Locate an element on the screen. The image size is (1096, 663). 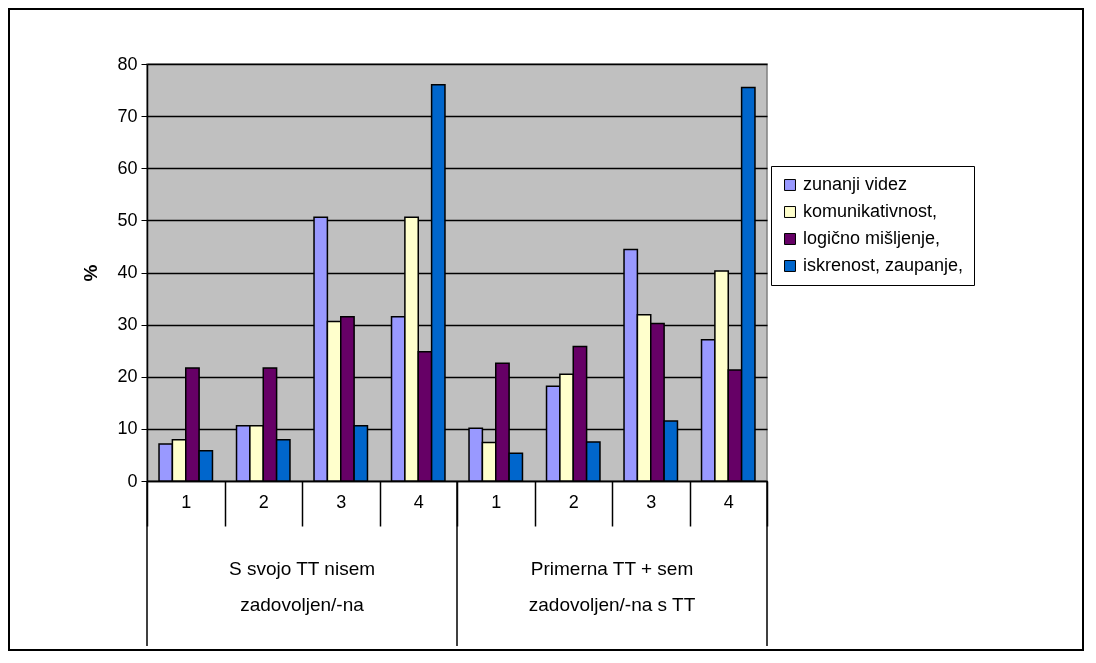
y-tick-label: 10 is located at coordinates (127, 428).